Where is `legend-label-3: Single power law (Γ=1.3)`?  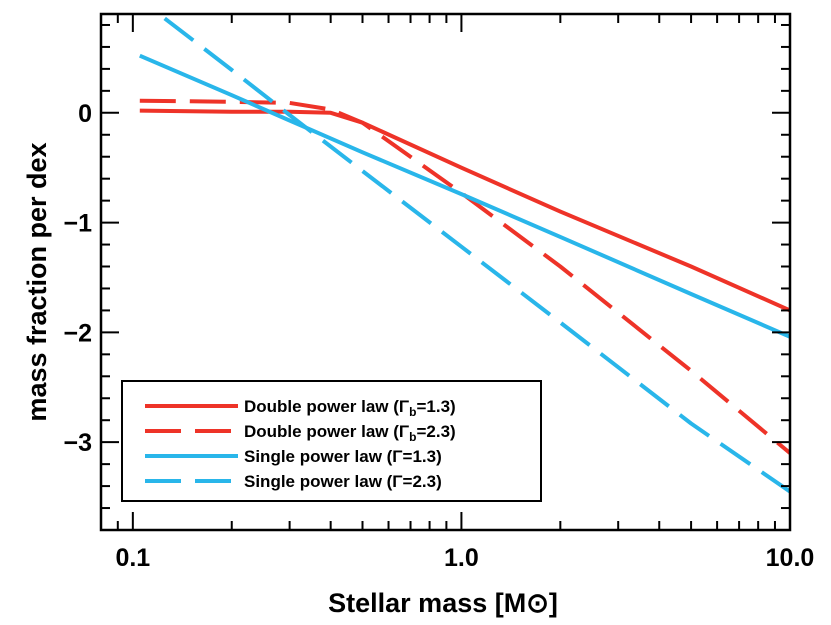 legend-label-3: Single power law (Γ=1.3) is located at coordinates (343, 456).